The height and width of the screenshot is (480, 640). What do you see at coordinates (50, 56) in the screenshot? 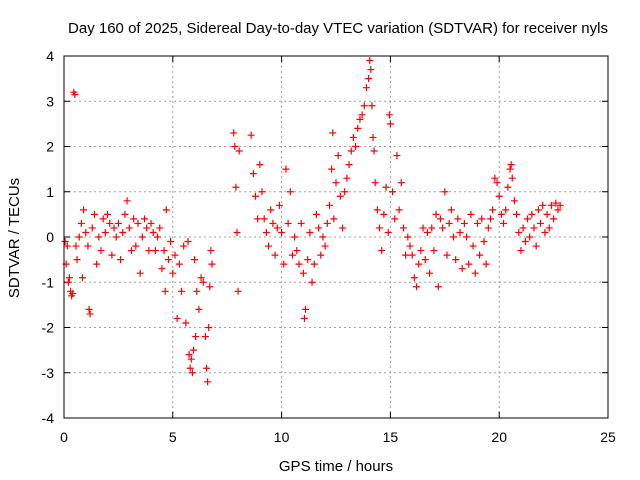
I see `y-tick-label: 4` at bounding box center [50, 56].